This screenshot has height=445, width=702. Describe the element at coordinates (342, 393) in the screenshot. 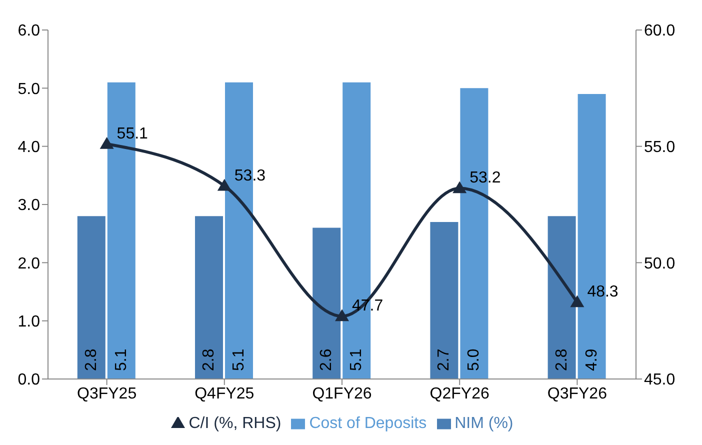

I see `x-tick-label: Q1FY26` at that location.